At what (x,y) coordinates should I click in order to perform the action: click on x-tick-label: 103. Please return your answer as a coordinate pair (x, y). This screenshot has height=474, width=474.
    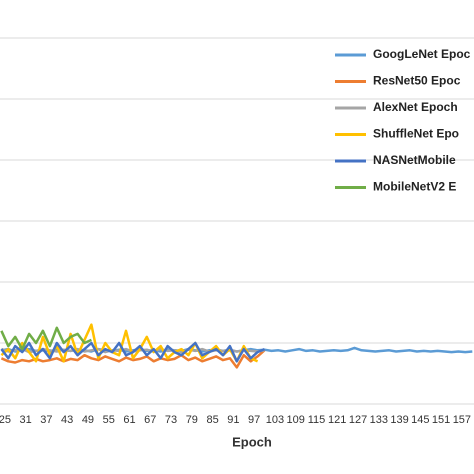
    Looking at the image, I should click on (275, 420).